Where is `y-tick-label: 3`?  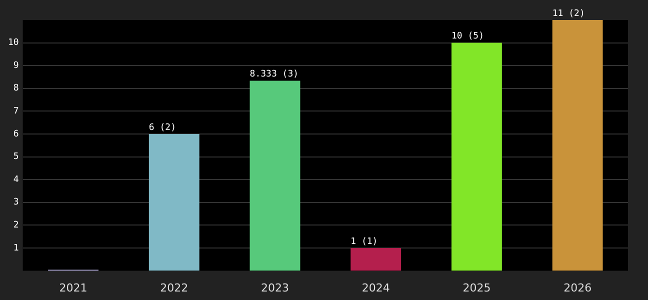
y-tick-label: 3 is located at coordinates (16, 203).